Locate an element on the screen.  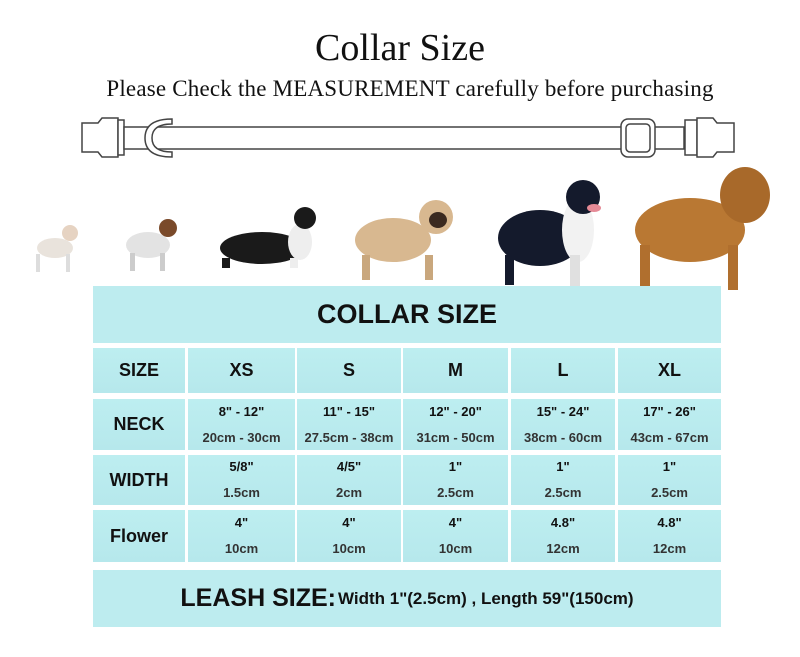
row-label: WIDTH is located at coordinates (139, 479).